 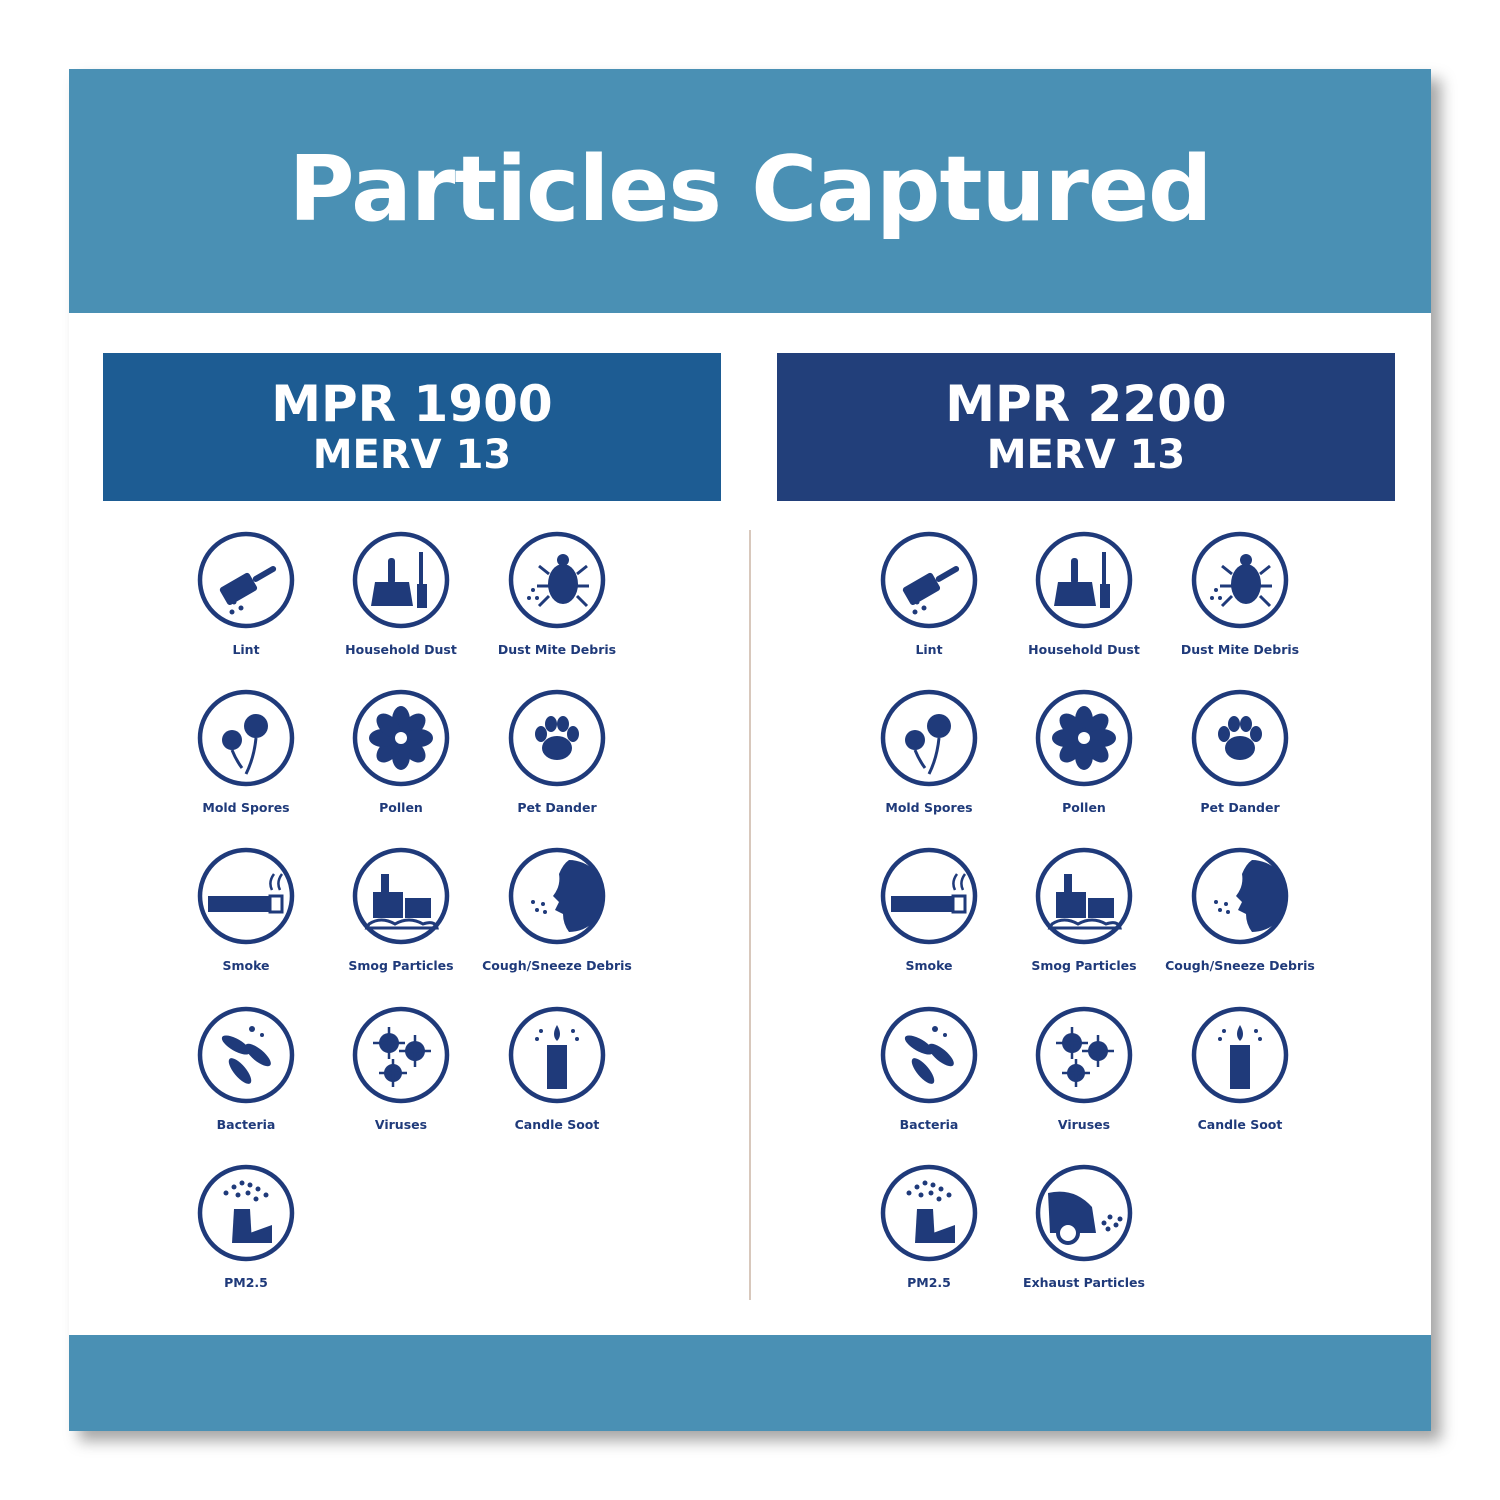 I want to click on mpr-rating: MPR 1900, so click(x=412, y=404).